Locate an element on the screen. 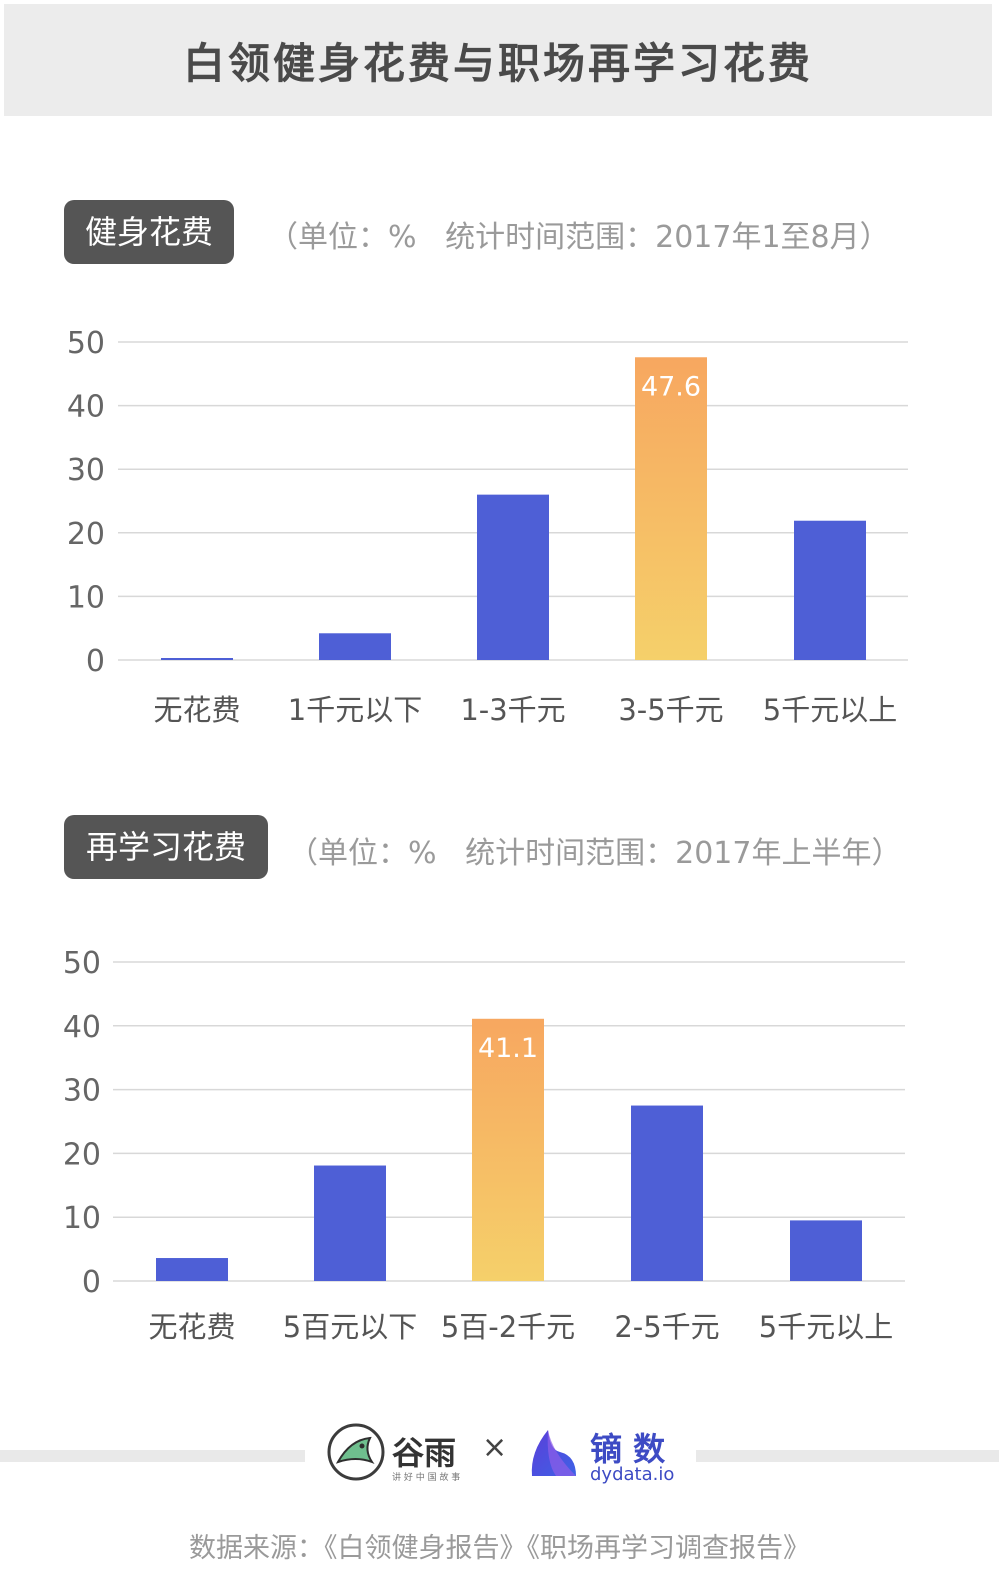  data-source: 数据来源：《白领健身报告》《职场再学习调查报告》 is located at coordinates (499, 1548).